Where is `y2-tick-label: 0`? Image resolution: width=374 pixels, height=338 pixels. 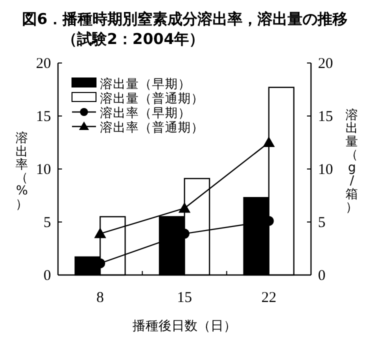 y2-tick-label: 0 is located at coordinates (322, 276).